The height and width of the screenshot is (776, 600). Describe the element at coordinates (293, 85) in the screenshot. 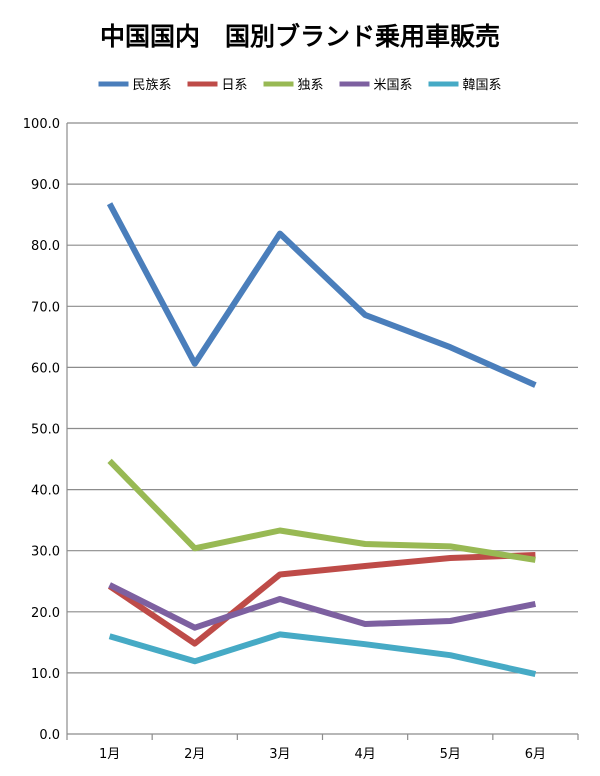

I see `legend-item: 独系` at that location.